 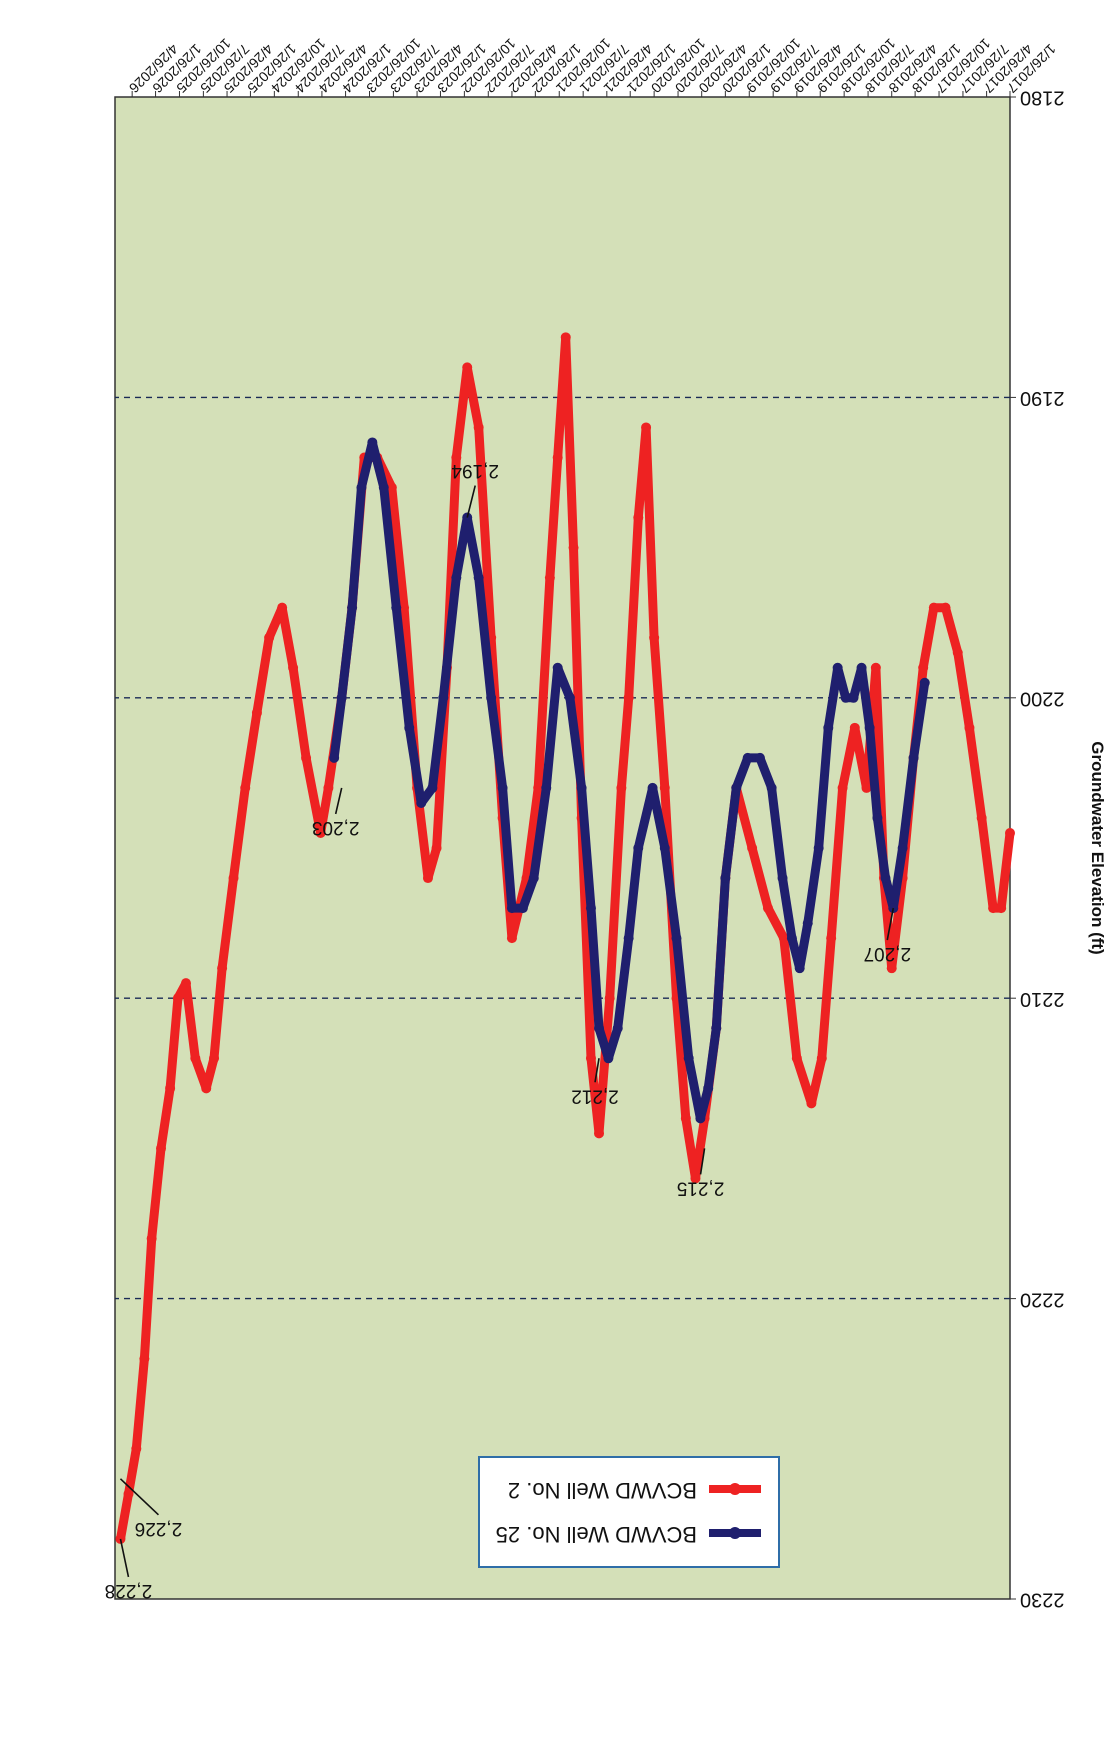 What do you see at coordinates (596, 1534) in the screenshot?
I see `legend-label: BCVWD Well No. 25` at bounding box center [596, 1534].